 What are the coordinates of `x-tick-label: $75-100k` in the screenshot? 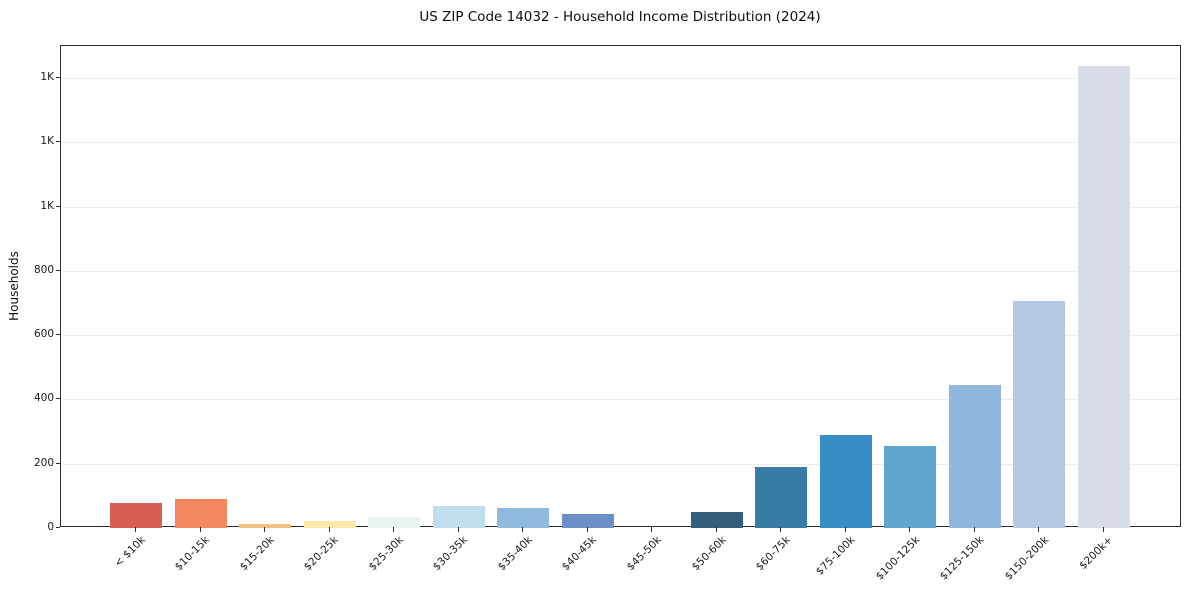 It's located at (835, 556).